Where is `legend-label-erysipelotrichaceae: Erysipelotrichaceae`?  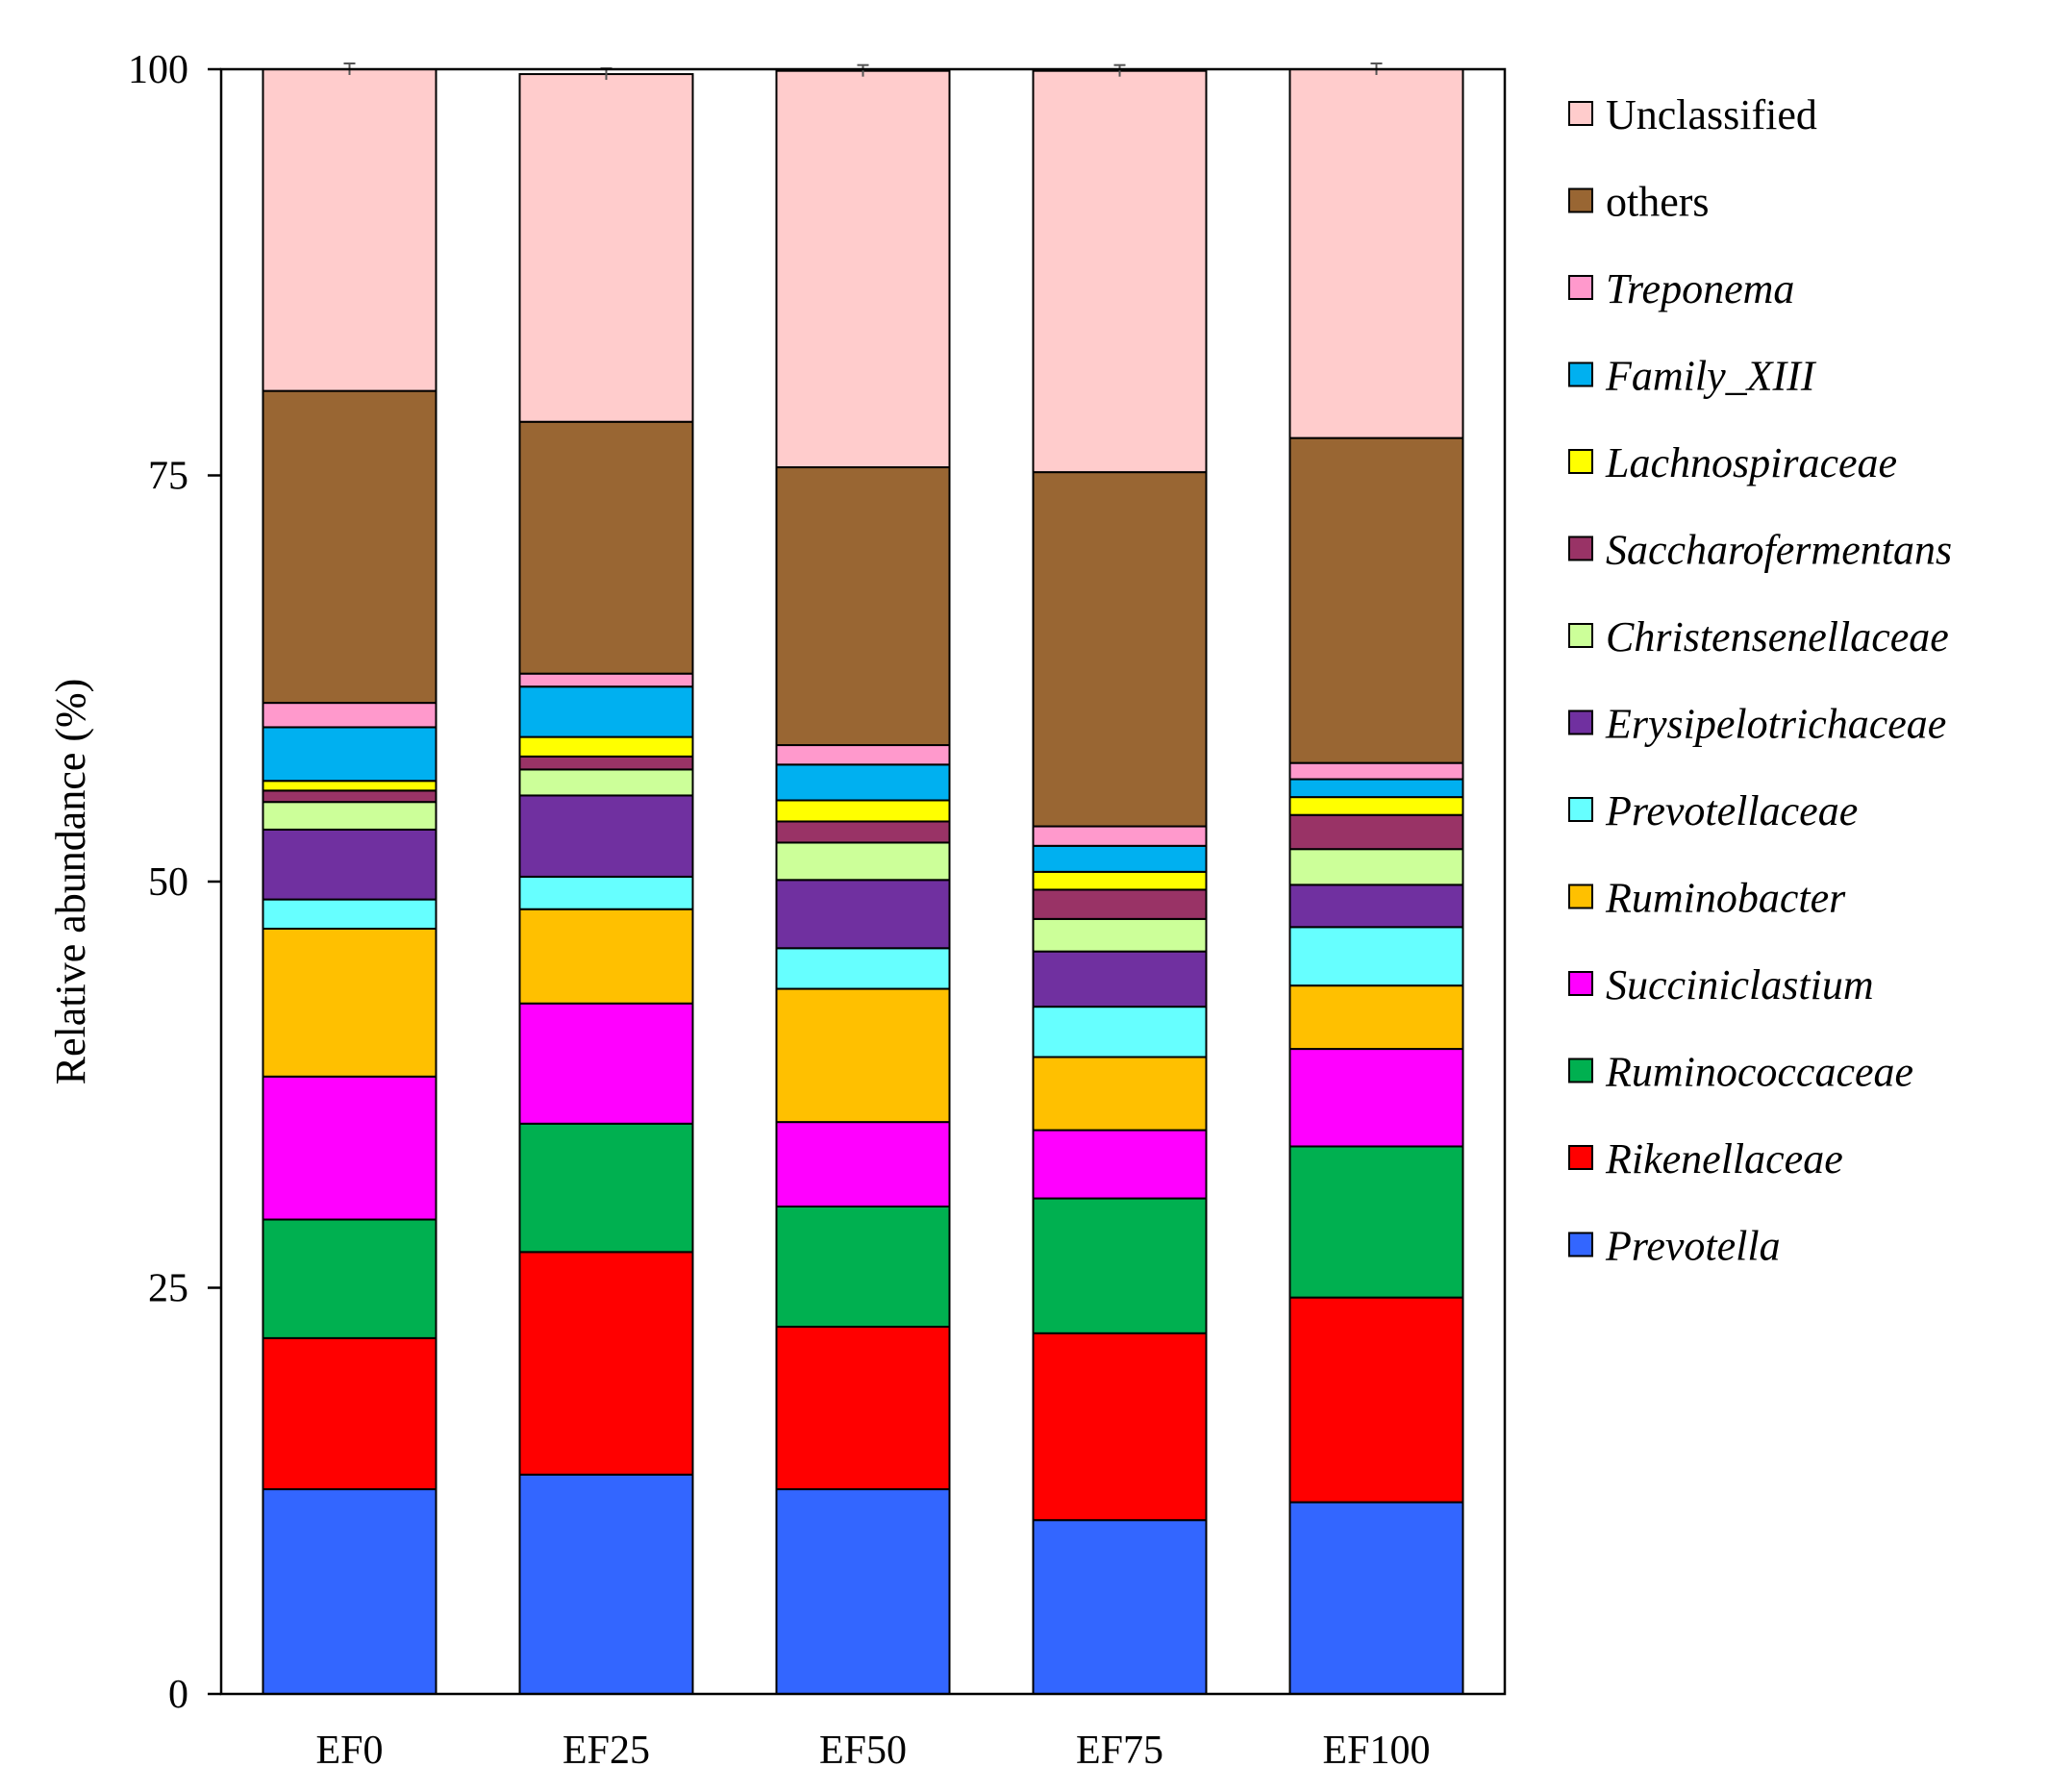 legend-label-erysipelotrichaceae: Erysipelotrichaceae is located at coordinates (1775, 724).